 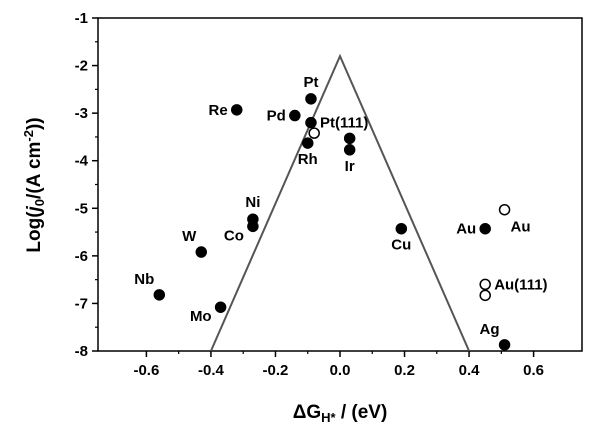 What do you see at coordinates (401, 245) in the screenshot?
I see `point-label: Cu` at bounding box center [401, 245].